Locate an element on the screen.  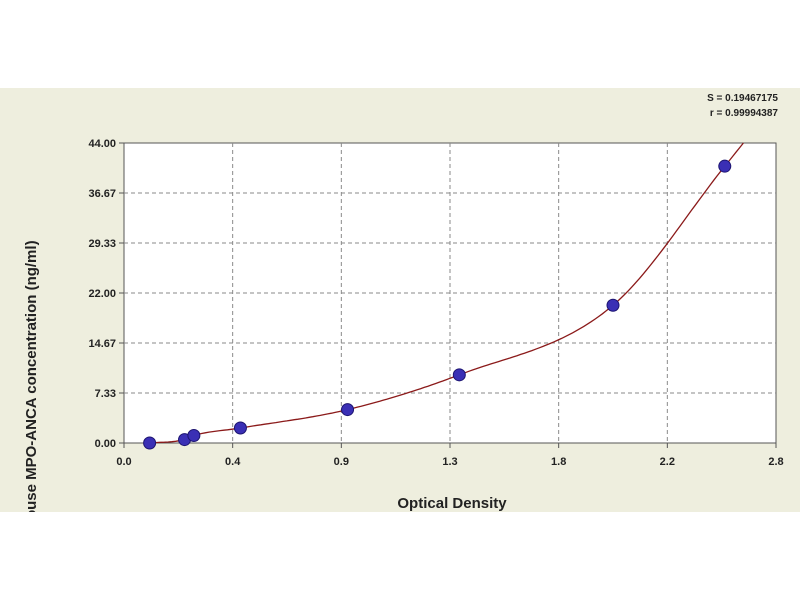
y-tick-label: 7.33 is located at coordinates (105, 394).